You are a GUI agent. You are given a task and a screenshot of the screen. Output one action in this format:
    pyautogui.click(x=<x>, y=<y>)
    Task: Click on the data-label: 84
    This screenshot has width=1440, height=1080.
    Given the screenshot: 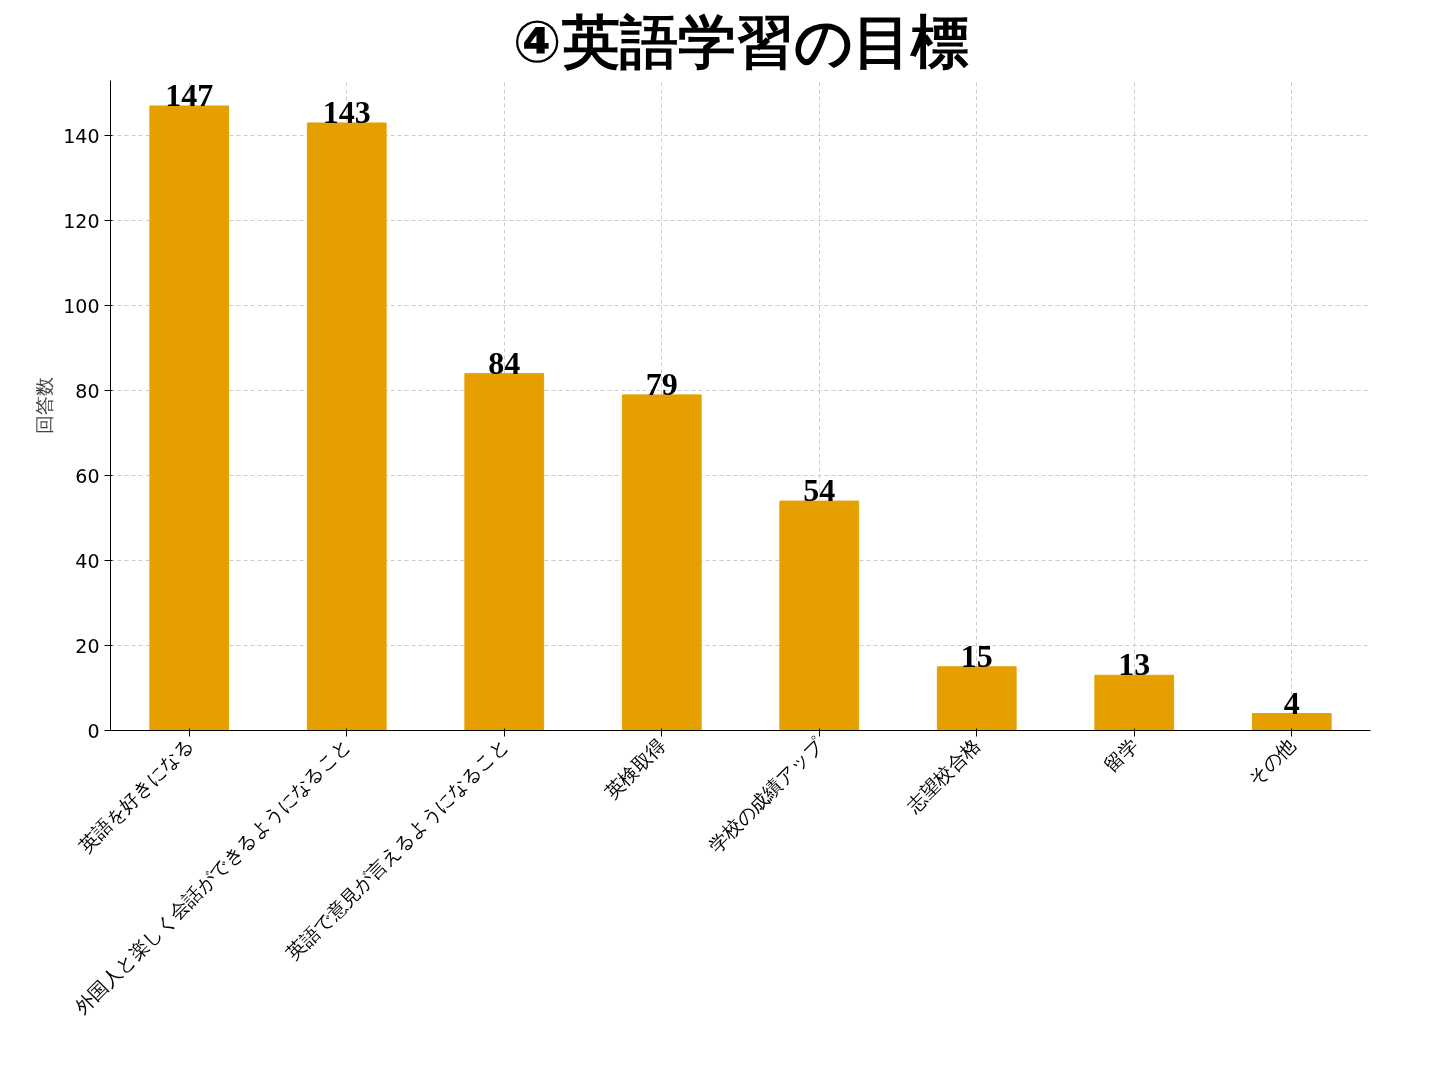 What is the action you would take?
    pyautogui.click(x=504, y=362)
    